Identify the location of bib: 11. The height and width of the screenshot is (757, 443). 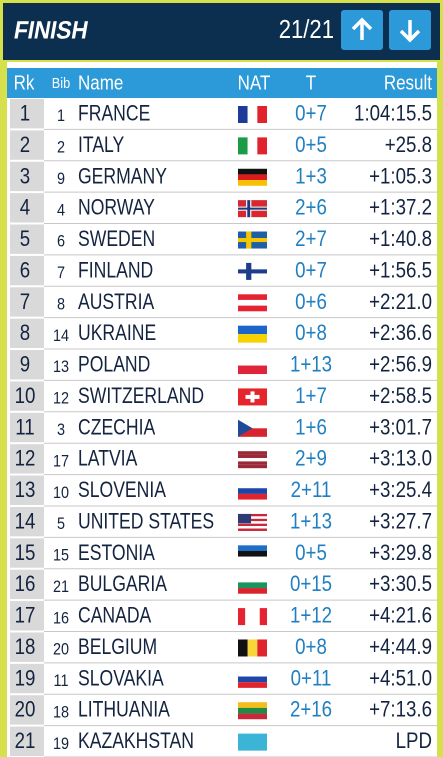
(61, 681).